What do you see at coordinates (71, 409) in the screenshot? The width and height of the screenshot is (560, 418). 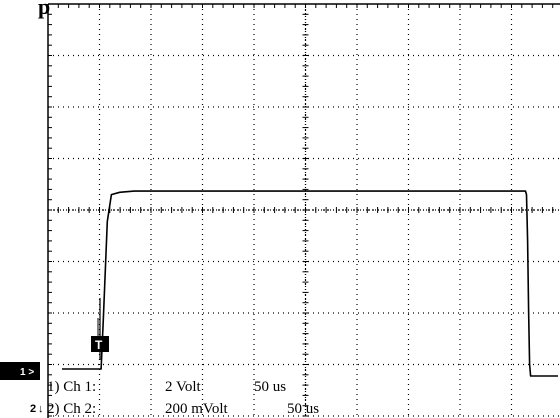 I see `ch2-readout-channel: 2) Ch 2:` at bounding box center [71, 409].